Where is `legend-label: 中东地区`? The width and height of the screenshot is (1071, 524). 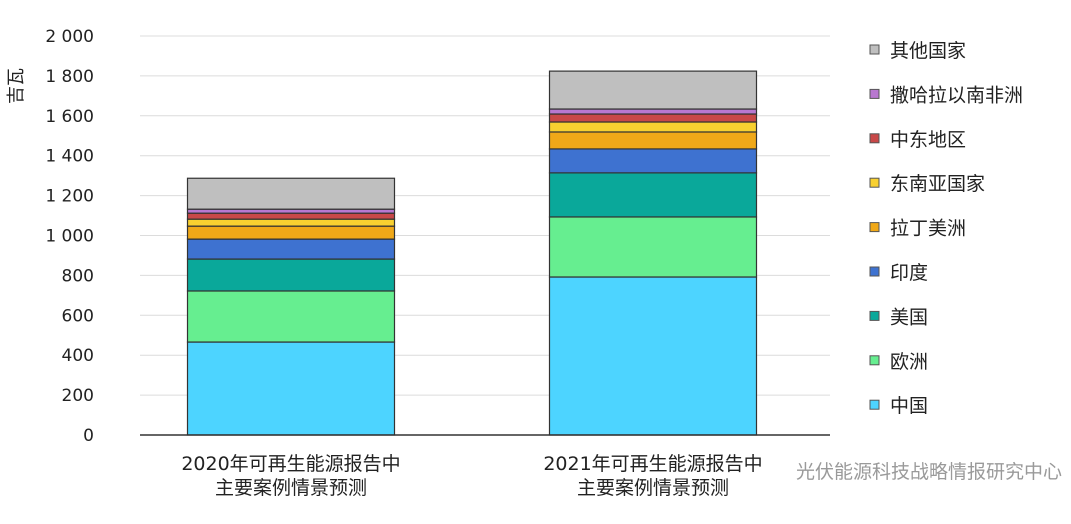
legend-label: 中东地区 is located at coordinates (928, 140).